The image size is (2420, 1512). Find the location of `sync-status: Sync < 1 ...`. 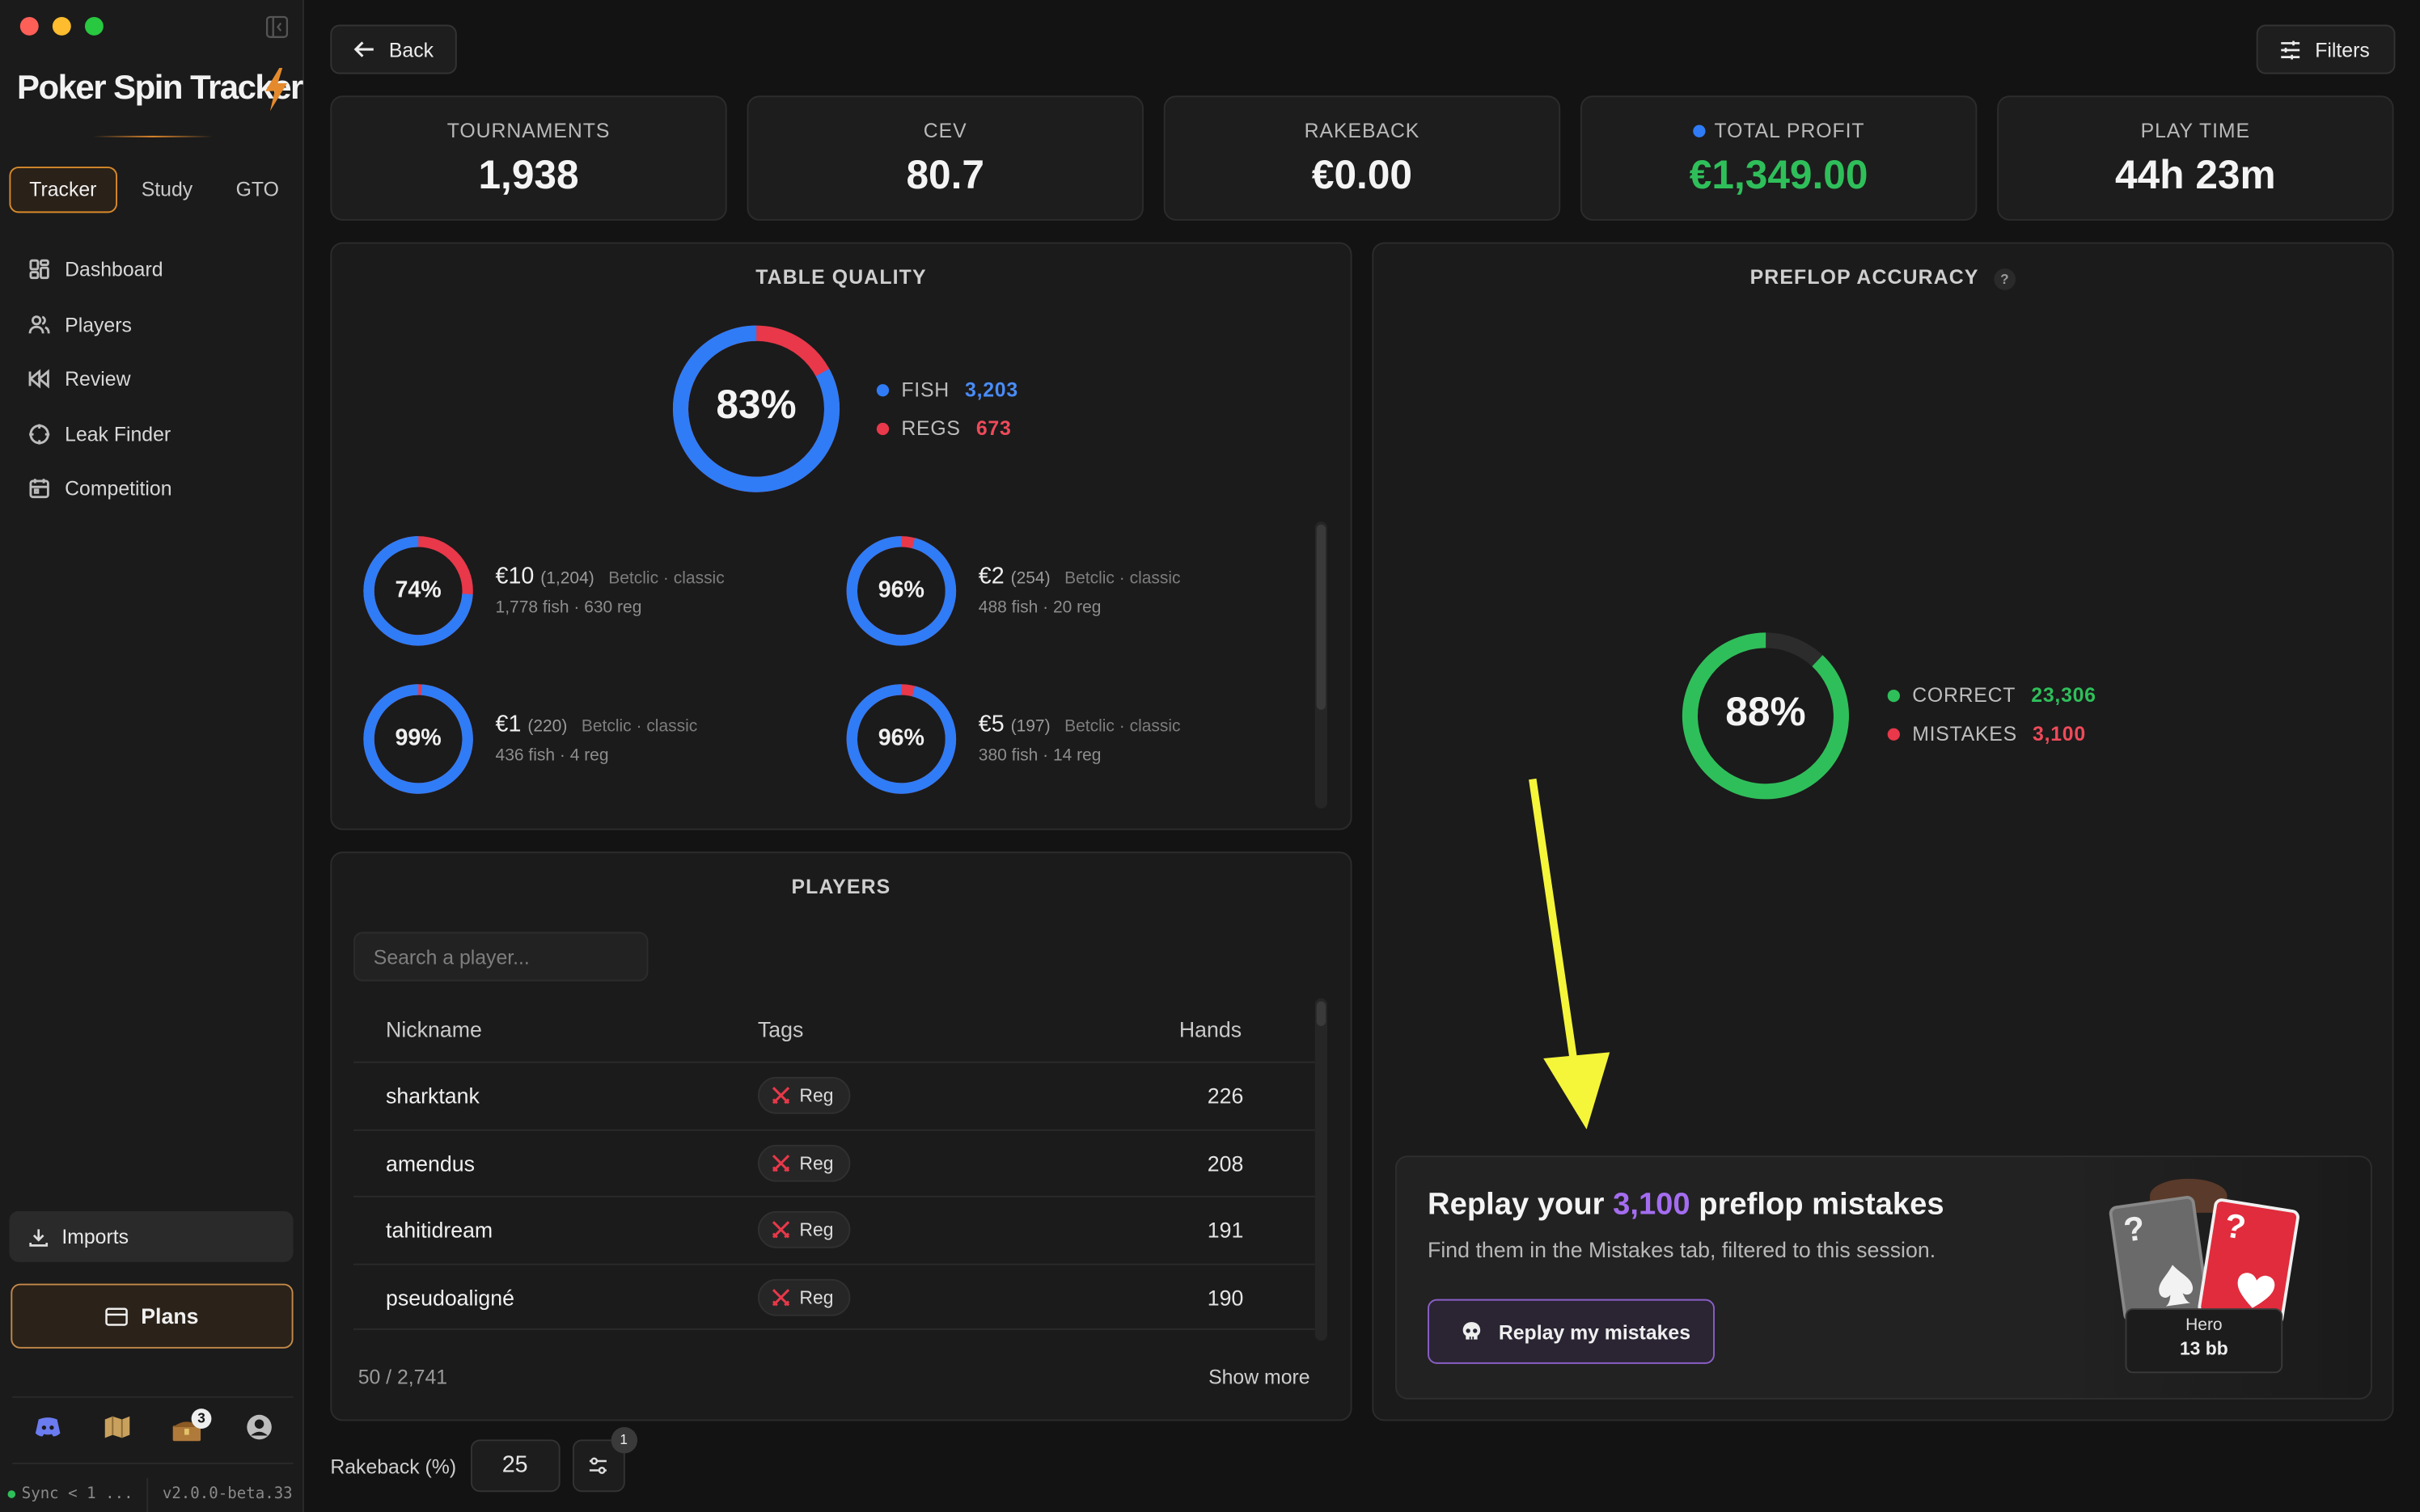

sync-status: Sync < 1 ... is located at coordinates (77, 1494).